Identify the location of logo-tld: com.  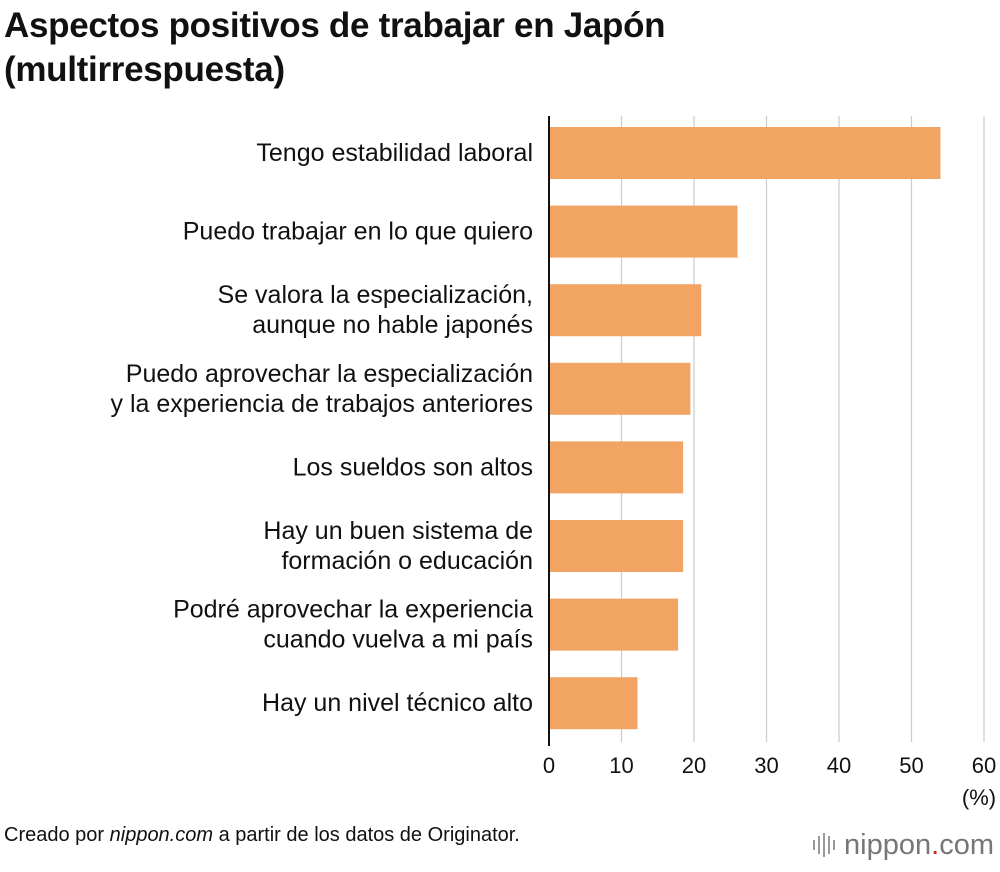
(966, 845).